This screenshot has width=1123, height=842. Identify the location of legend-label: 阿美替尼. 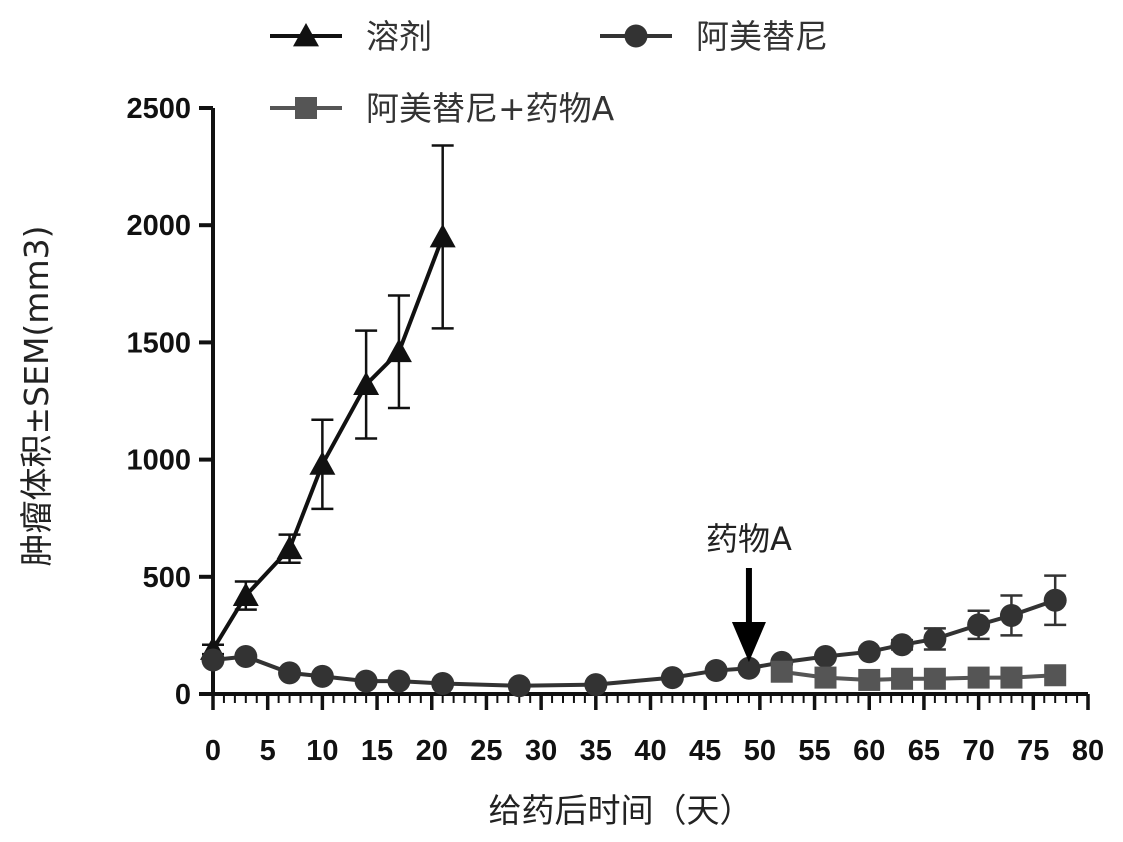
(762, 36).